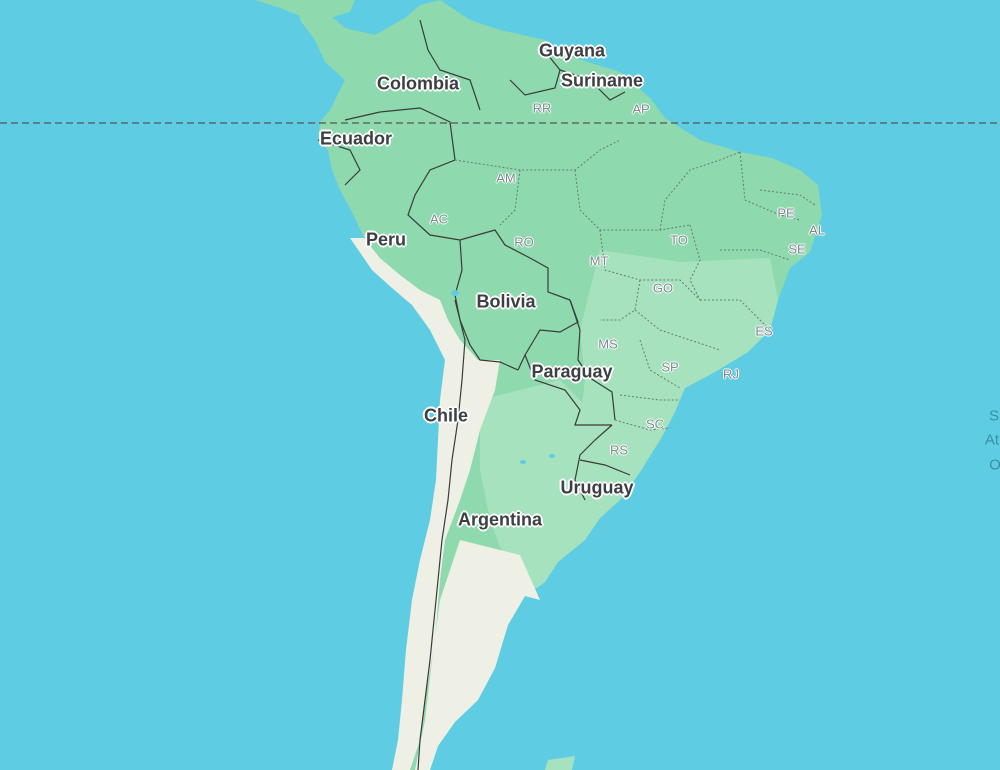 The height and width of the screenshot is (770, 1000). What do you see at coordinates (700, 191) in the screenshot?
I see `state-border-pa-ma` at bounding box center [700, 191].